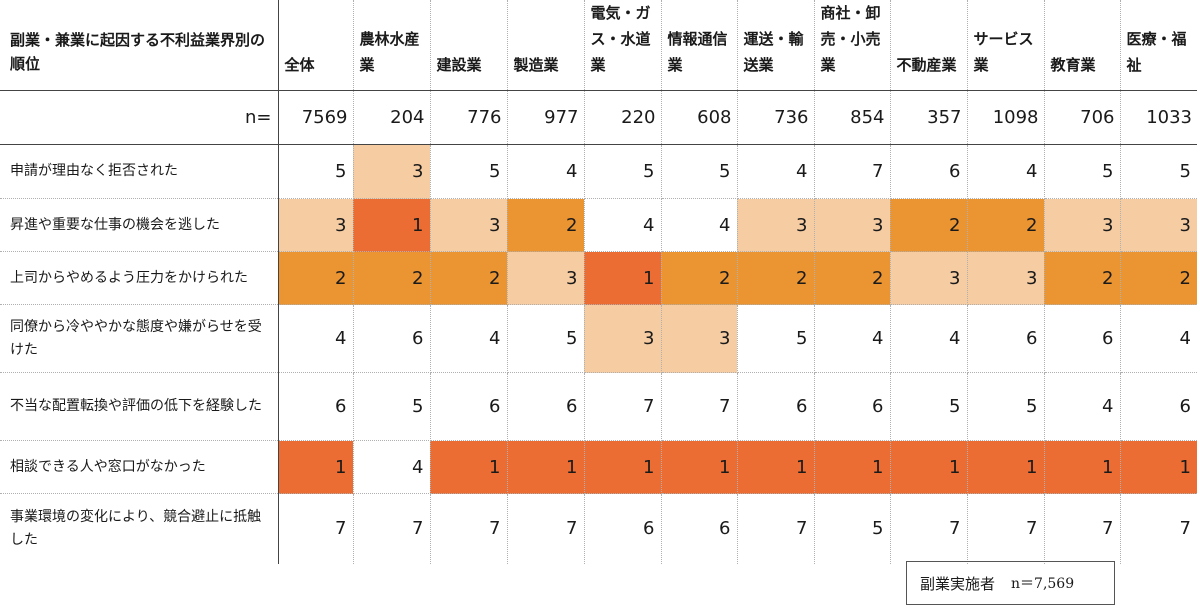  Describe the element at coordinates (1082, 45) in the screenshot. I see `column-header: 教育業` at that location.